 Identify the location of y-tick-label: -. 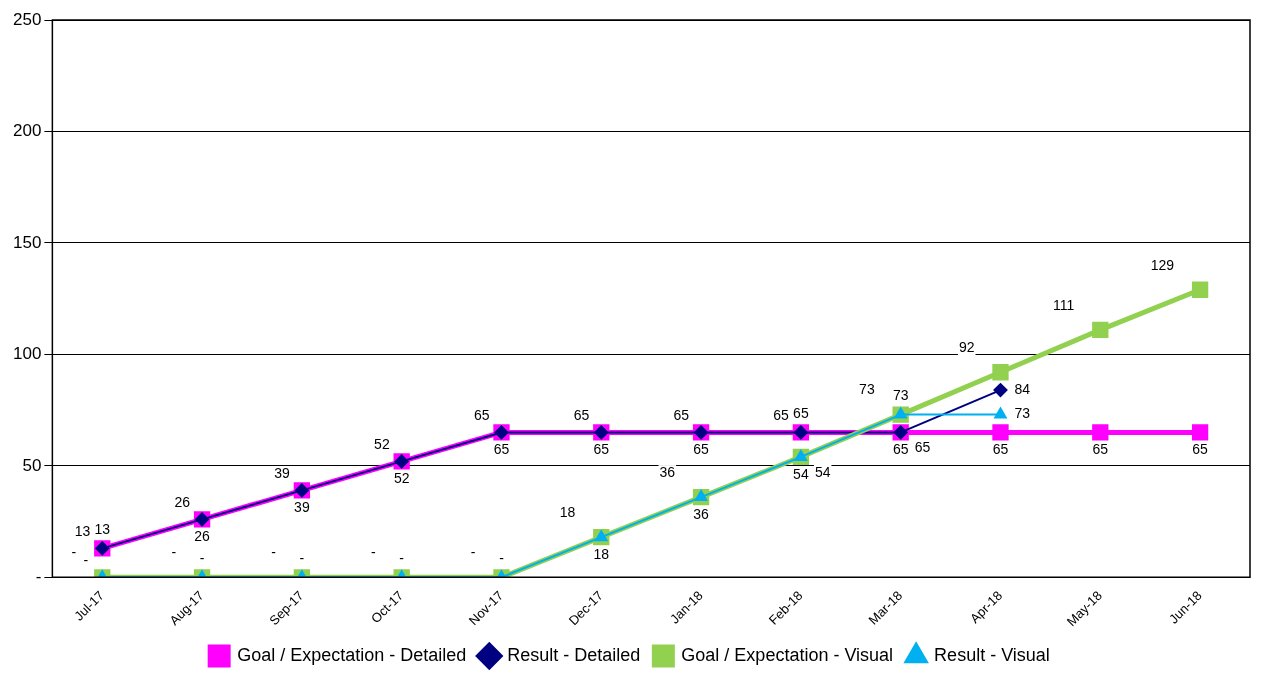
(38, 576).